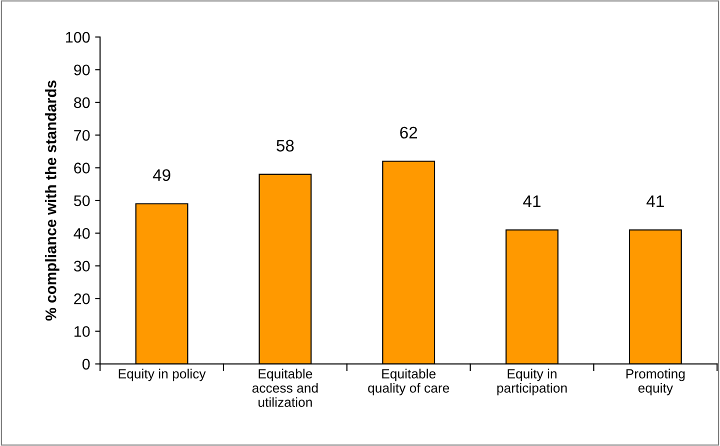 This screenshot has width=720, height=446. What do you see at coordinates (409, 382) in the screenshot?
I see `x-tick-label: Equitable quality of care` at bounding box center [409, 382].